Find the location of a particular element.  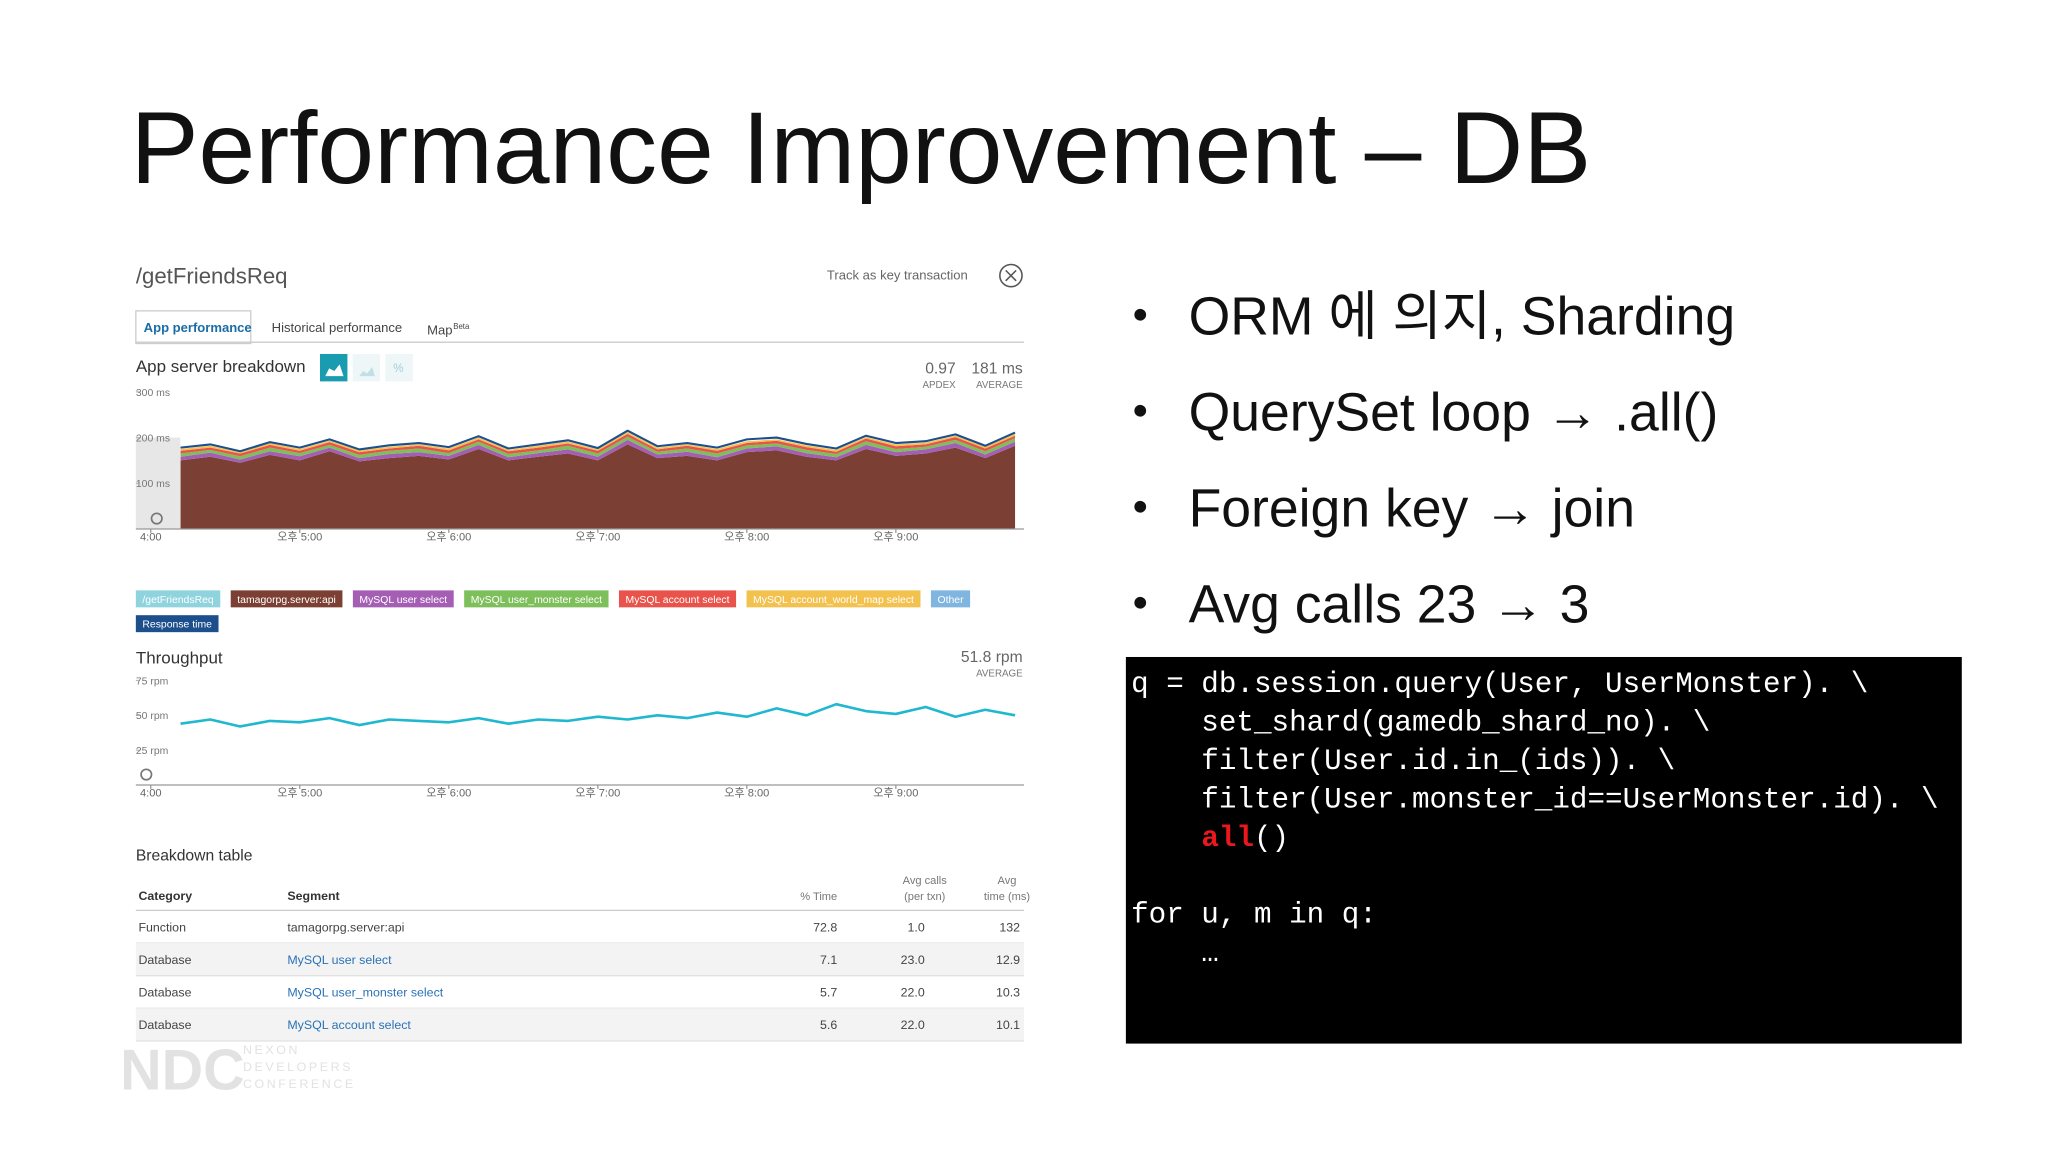

slide-title: Performance Improvement – DB is located at coordinates (861, 148).